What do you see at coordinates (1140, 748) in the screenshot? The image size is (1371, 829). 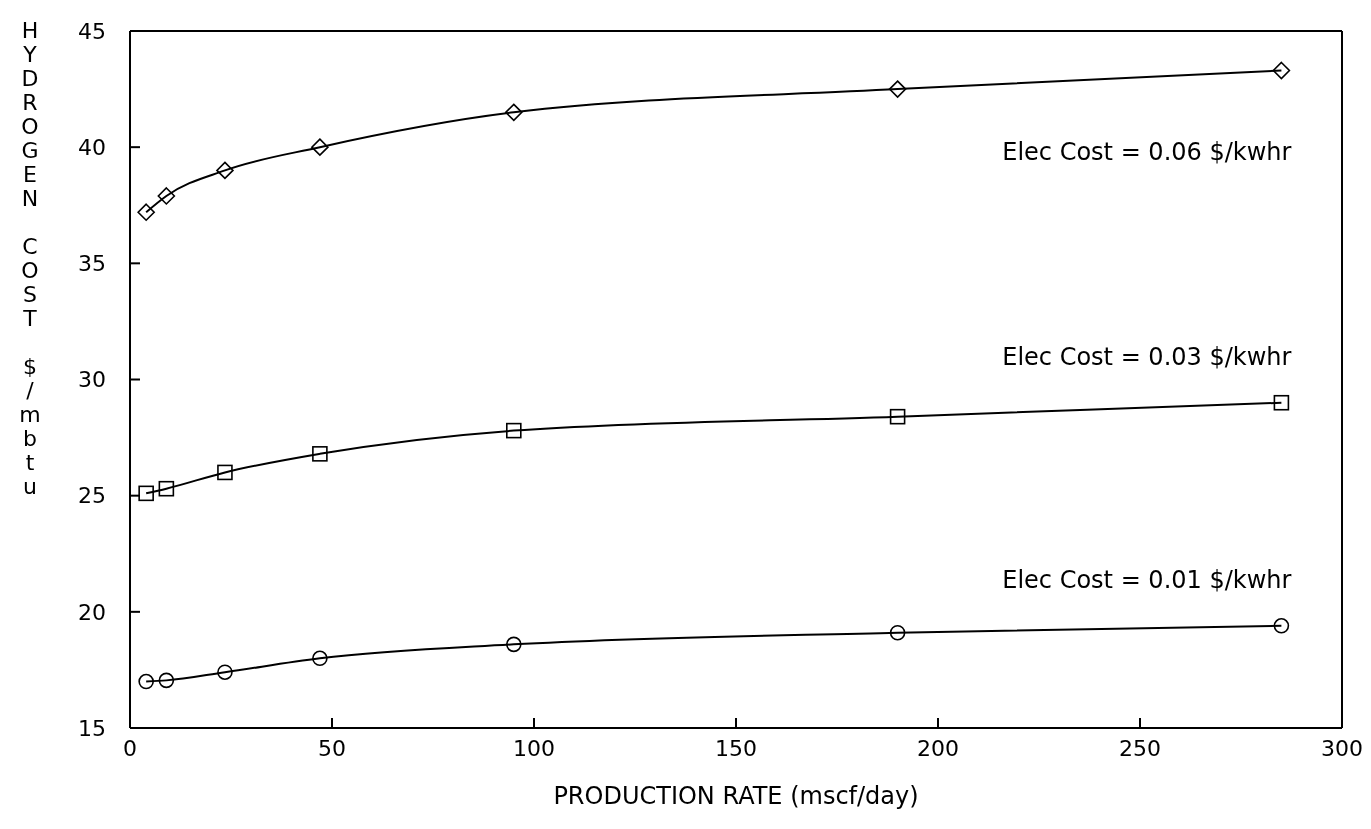 I see `x-tick-label: 250` at bounding box center [1140, 748].